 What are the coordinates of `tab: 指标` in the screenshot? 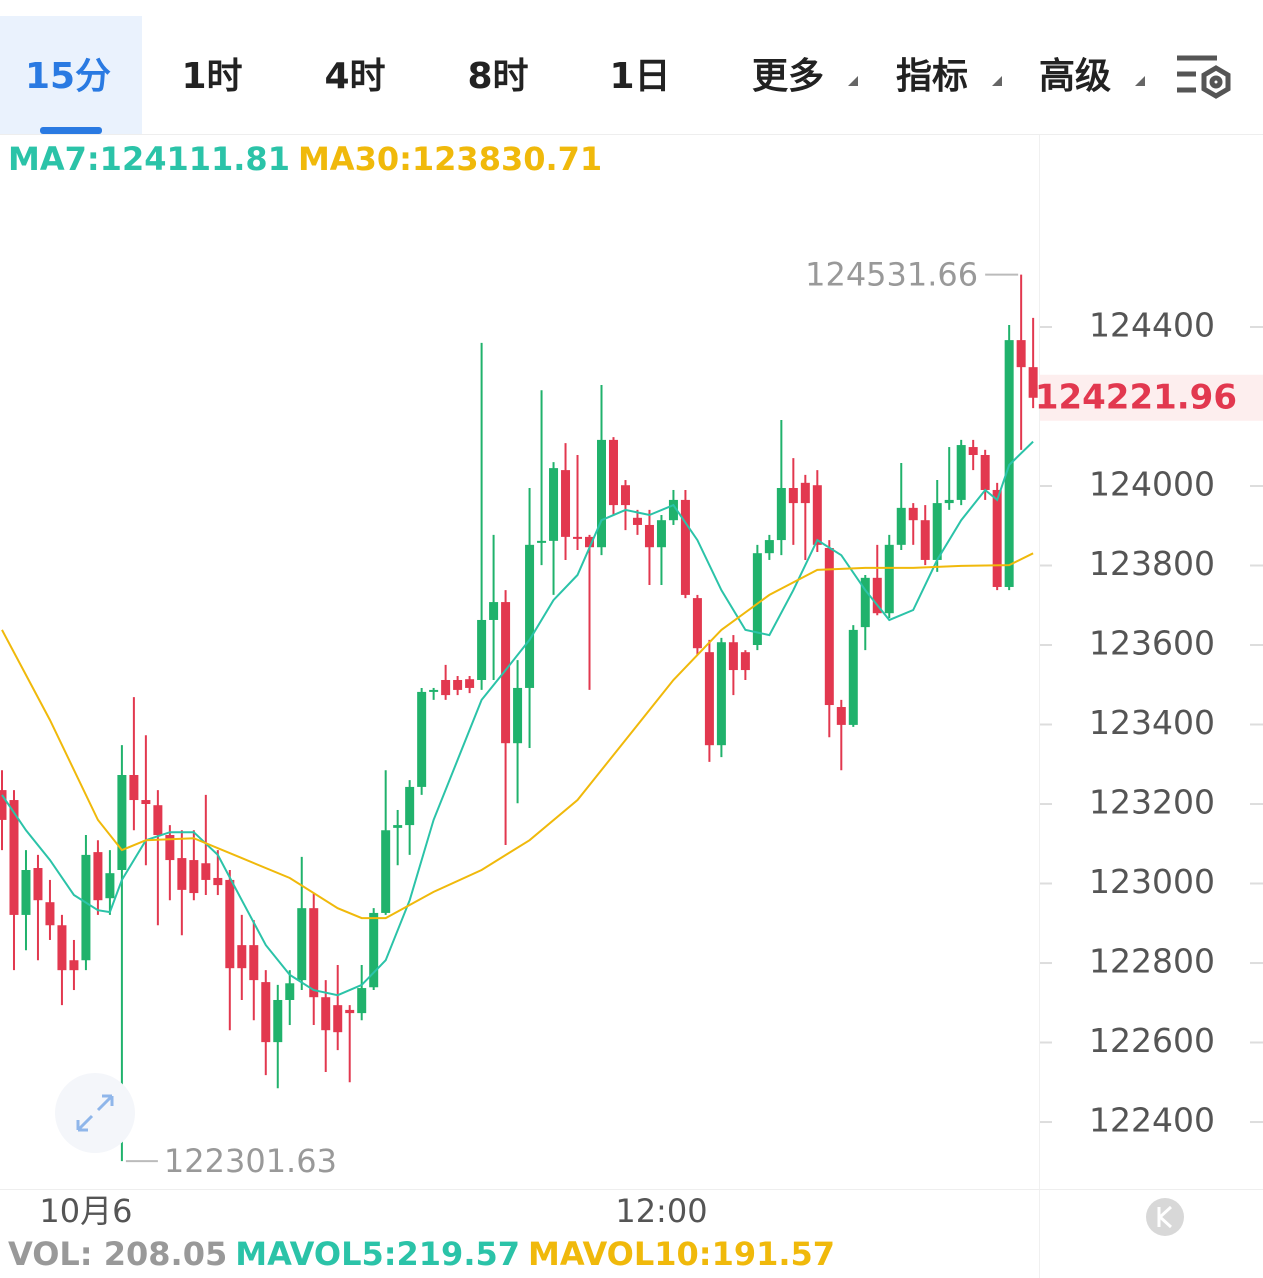 It's located at (932, 76).